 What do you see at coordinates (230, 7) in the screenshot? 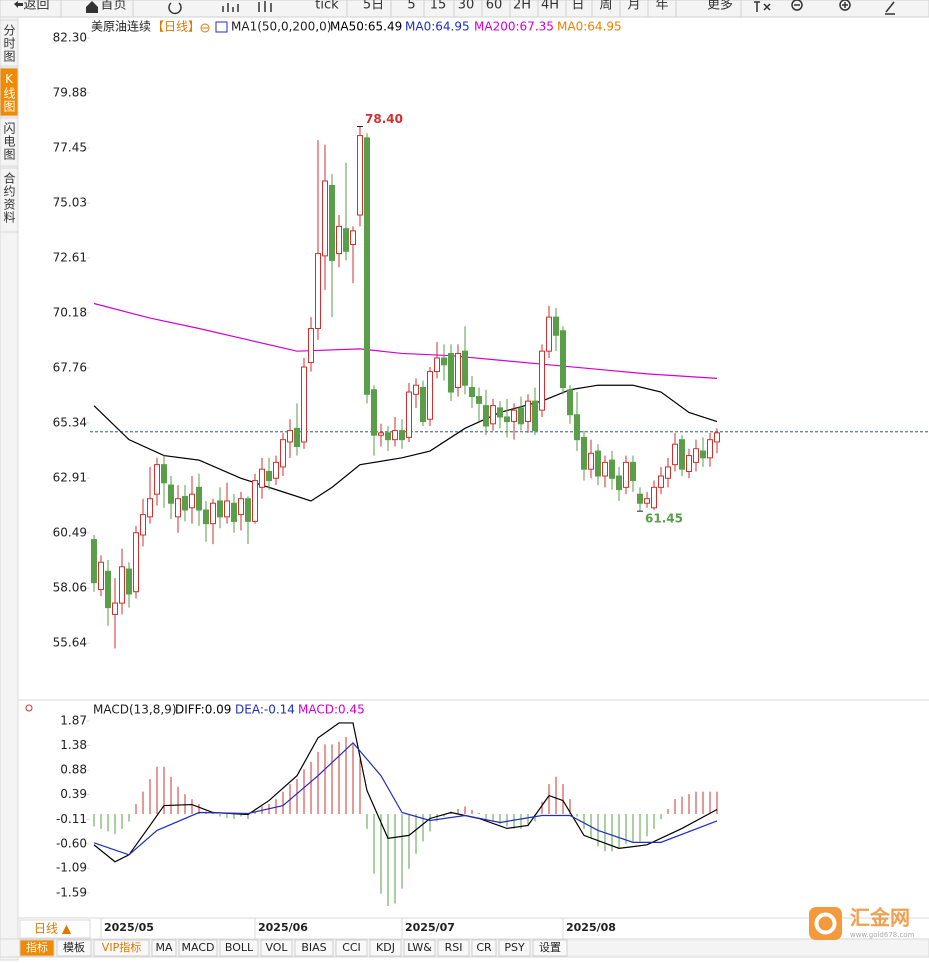
I see `bar-icon` at bounding box center [230, 7].